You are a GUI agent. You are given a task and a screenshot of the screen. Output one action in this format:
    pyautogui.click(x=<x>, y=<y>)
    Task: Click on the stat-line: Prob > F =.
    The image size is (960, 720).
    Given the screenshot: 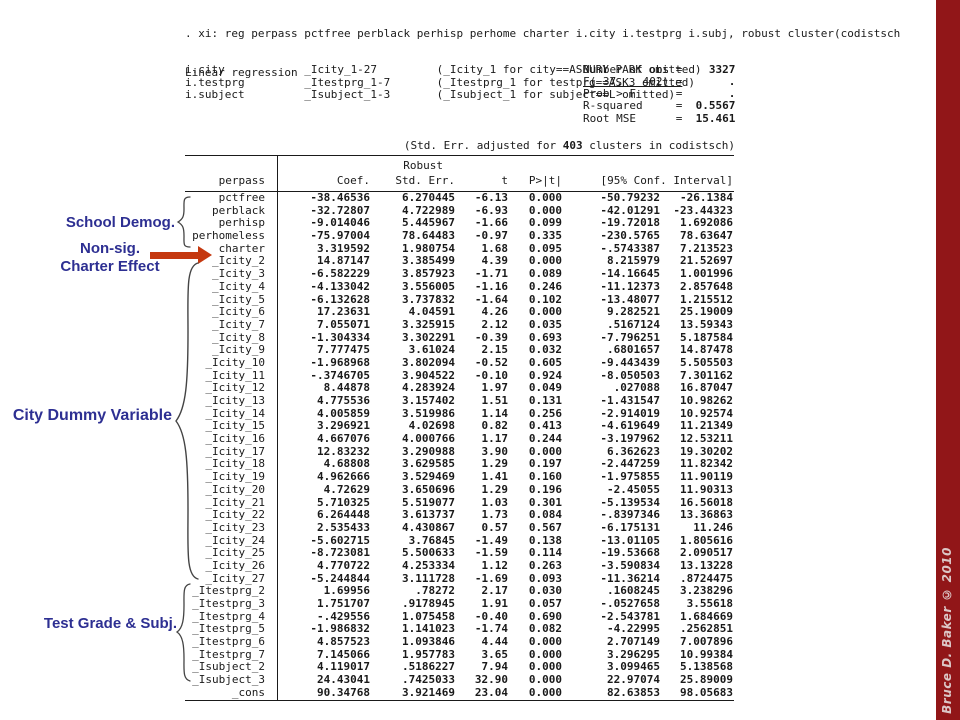 What is the action you would take?
    pyautogui.click(x=659, y=94)
    